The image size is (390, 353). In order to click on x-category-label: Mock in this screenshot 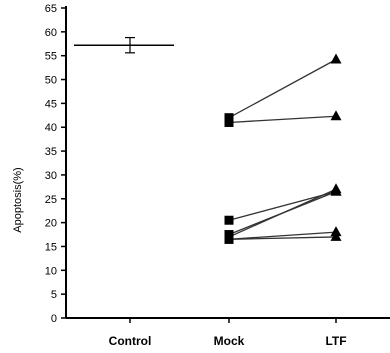, I will do `click(229, 341)`.